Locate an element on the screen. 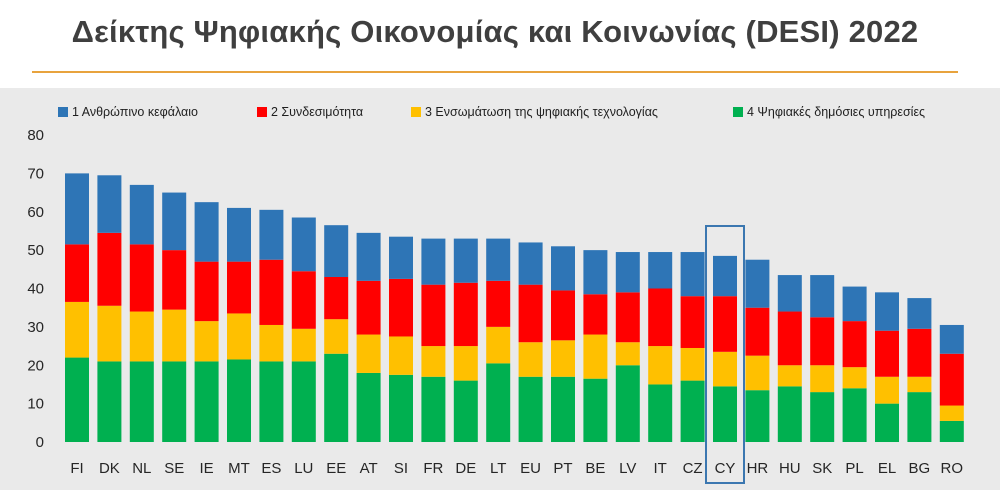 The width and height of the screenshot is (1000, 490). title-divider is located at coordinates (495, 72).